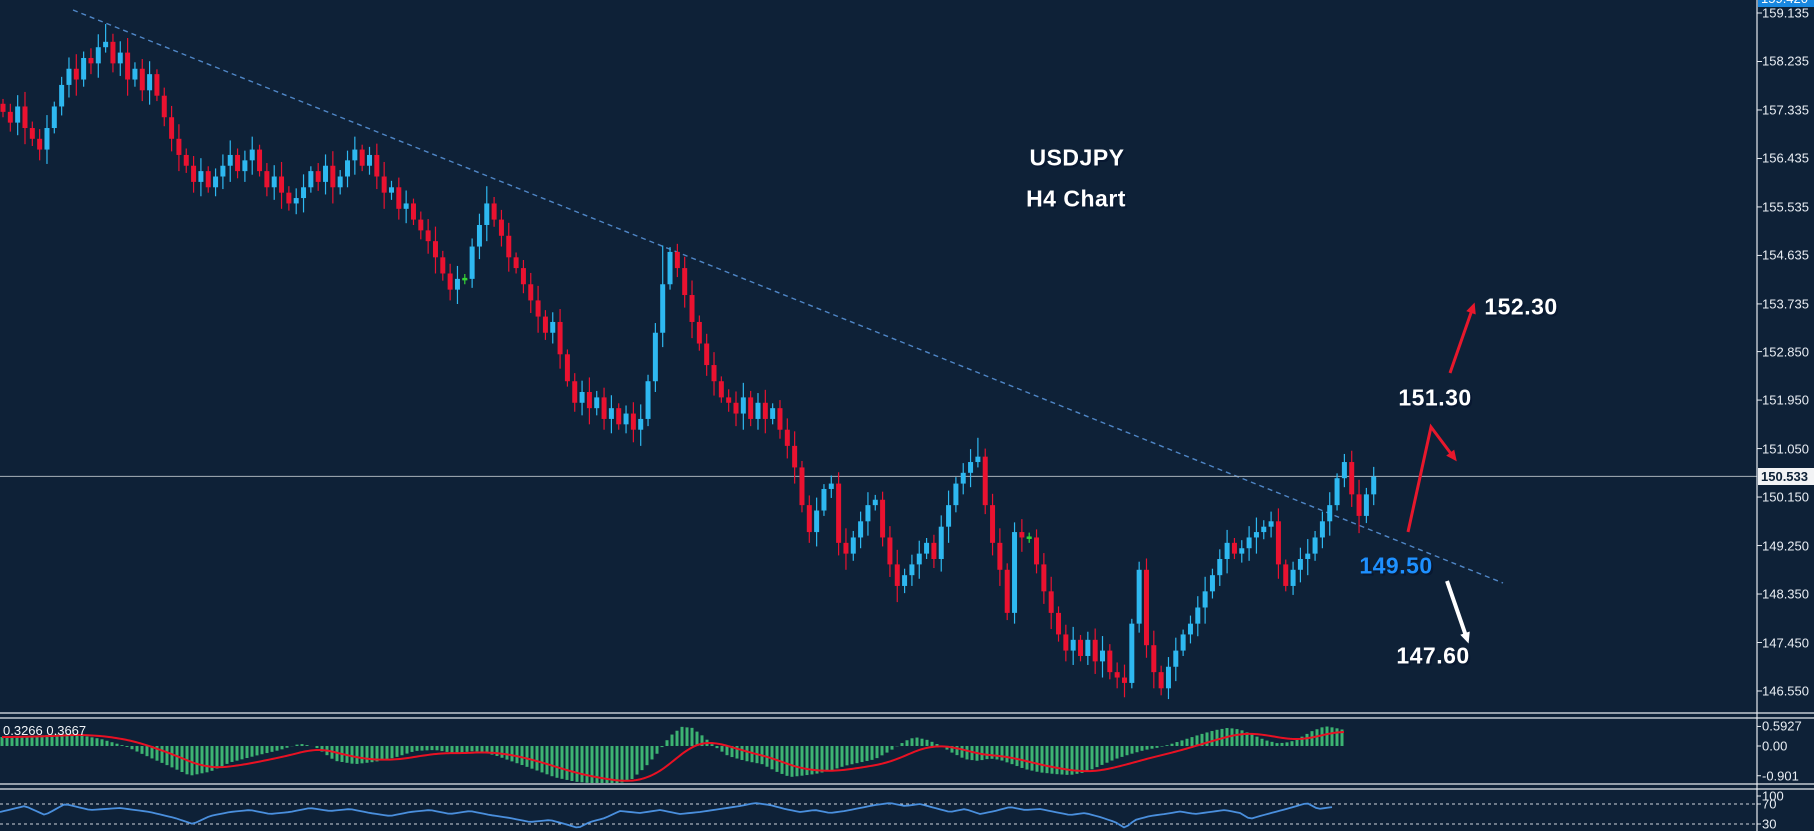 This screenshot has height=831, width=1814. Describe the element at coordinates (1769, 804) in the screenshot. I see `lower-axis-label: 70` at that location.